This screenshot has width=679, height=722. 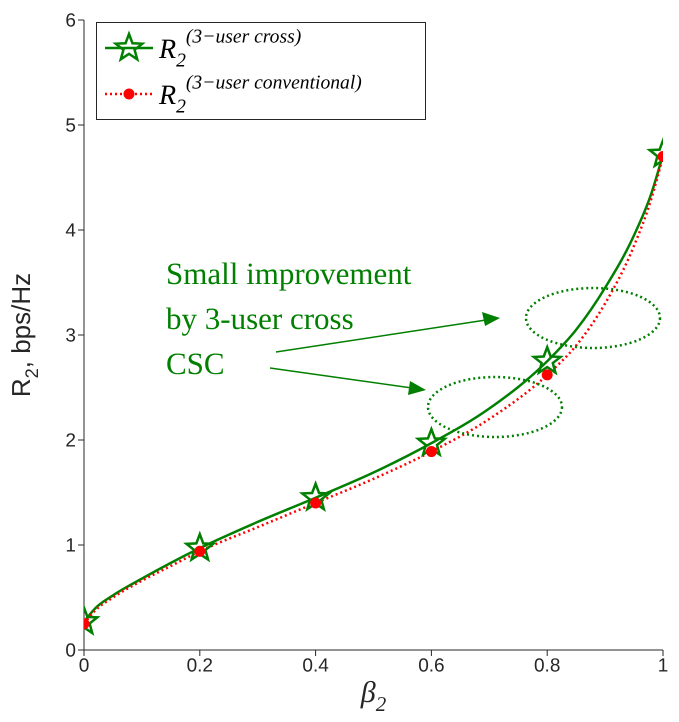 What do you see at coordinates (24, 335) in the screenshot?
I see `y-axis-title: R2, bps/Hz` at bounding box center [24, 335].